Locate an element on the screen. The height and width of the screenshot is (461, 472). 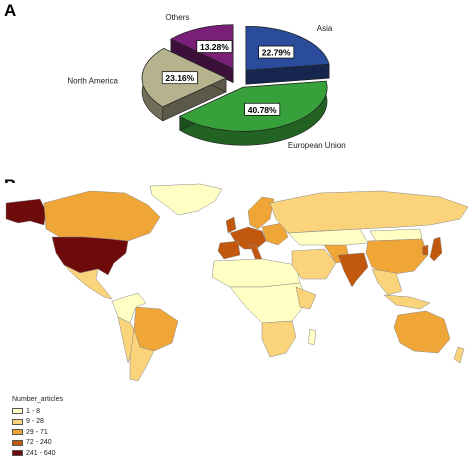
region-southeast-asia is located at coordinates (387, 282).